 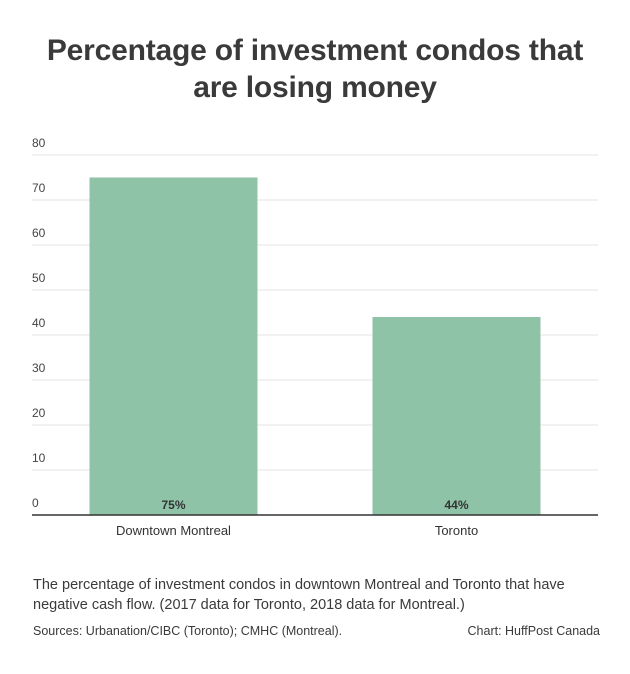 I want to click on y-tick-label: 60, so click(x=39, y=233).